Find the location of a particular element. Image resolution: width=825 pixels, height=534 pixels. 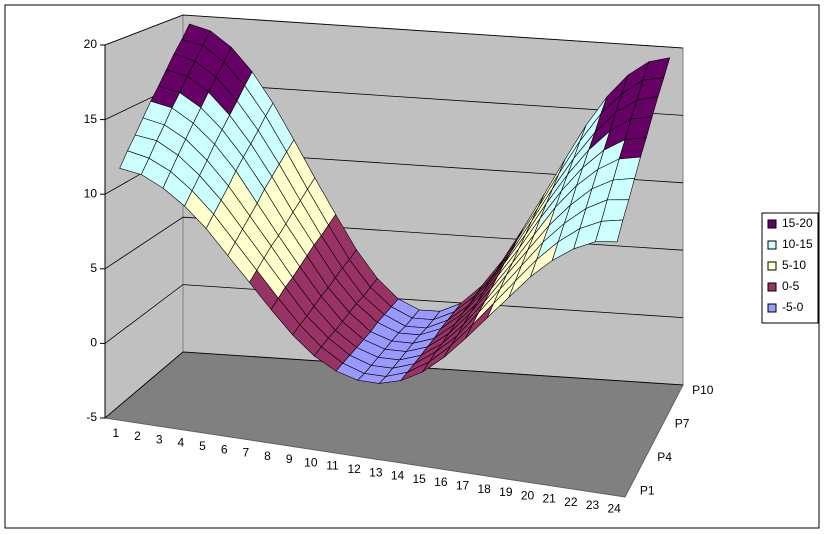

x-tick-label: 21 is located at coordinates (549, 499).